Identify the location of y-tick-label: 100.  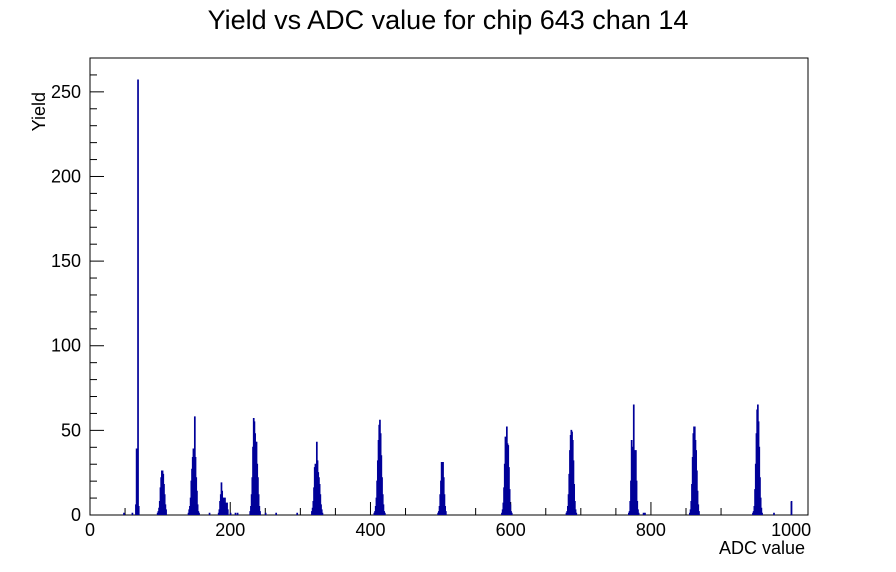
(66, 346).